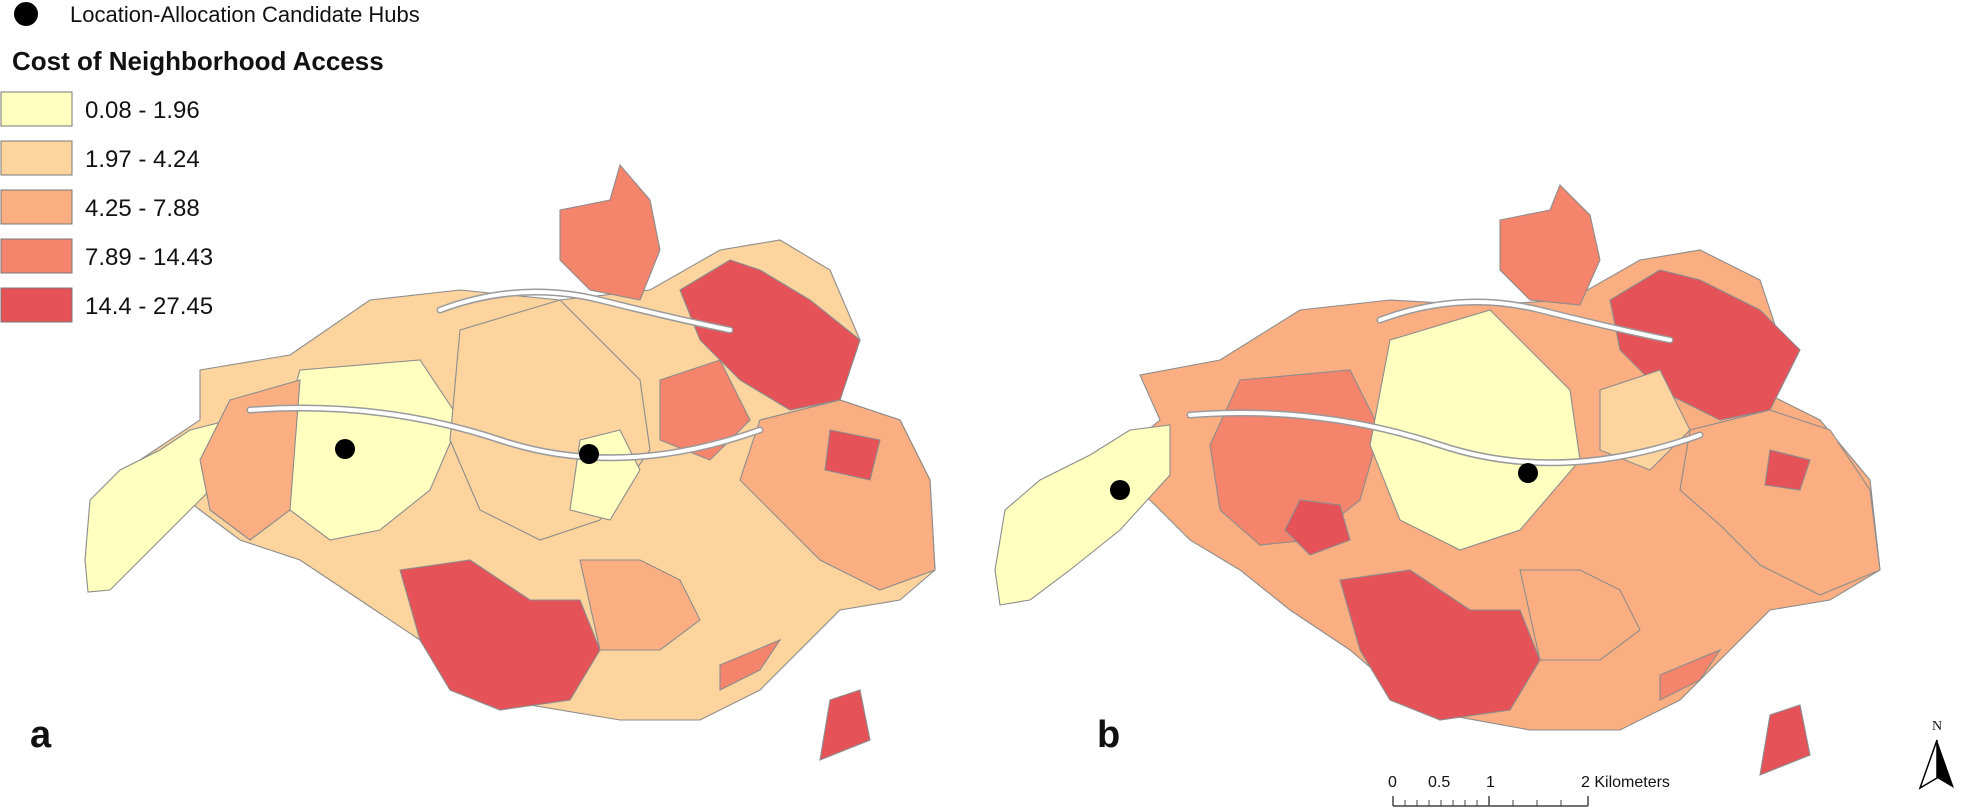  I want to click on map-region-a-east, so click(837, 495).